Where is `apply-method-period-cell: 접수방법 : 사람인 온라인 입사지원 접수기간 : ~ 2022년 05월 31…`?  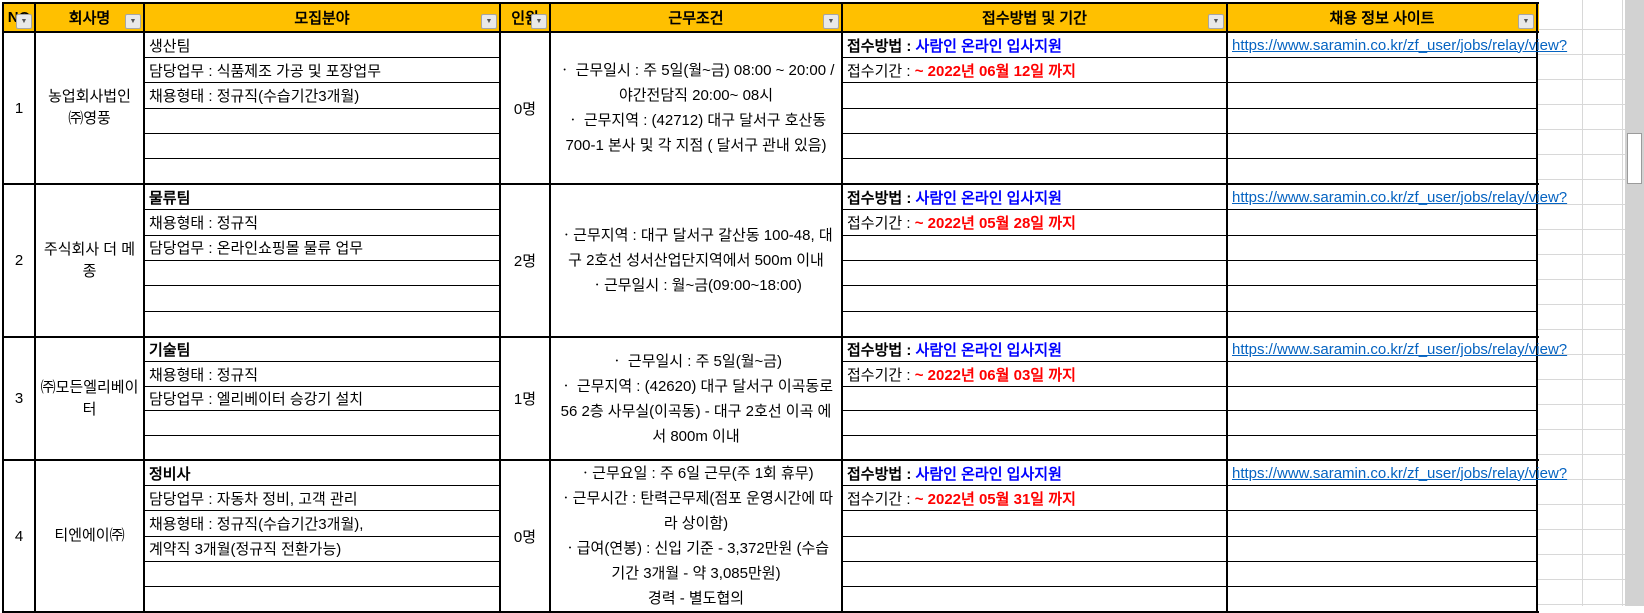 apply-method-period-cell: 접수방법 : 사람인 온라인 입사지원 접수기간 : ~ 2022년 05월 31… is located at coordinates (1035, 536).